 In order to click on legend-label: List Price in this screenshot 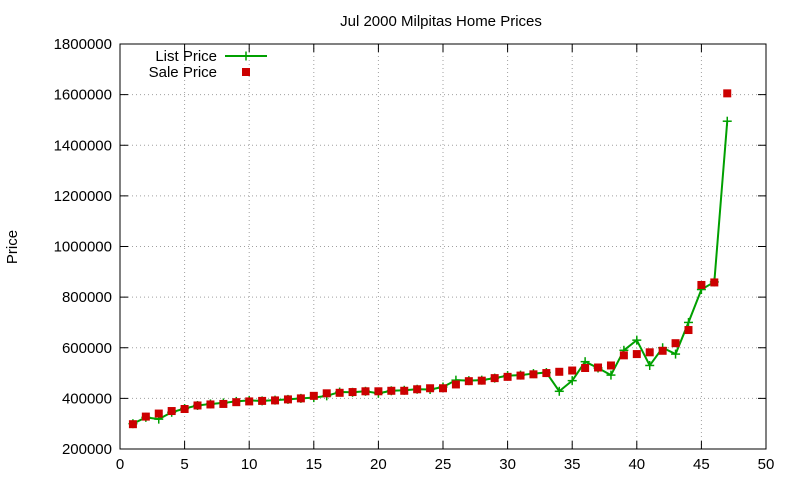, I will do `click(186, 56)`.